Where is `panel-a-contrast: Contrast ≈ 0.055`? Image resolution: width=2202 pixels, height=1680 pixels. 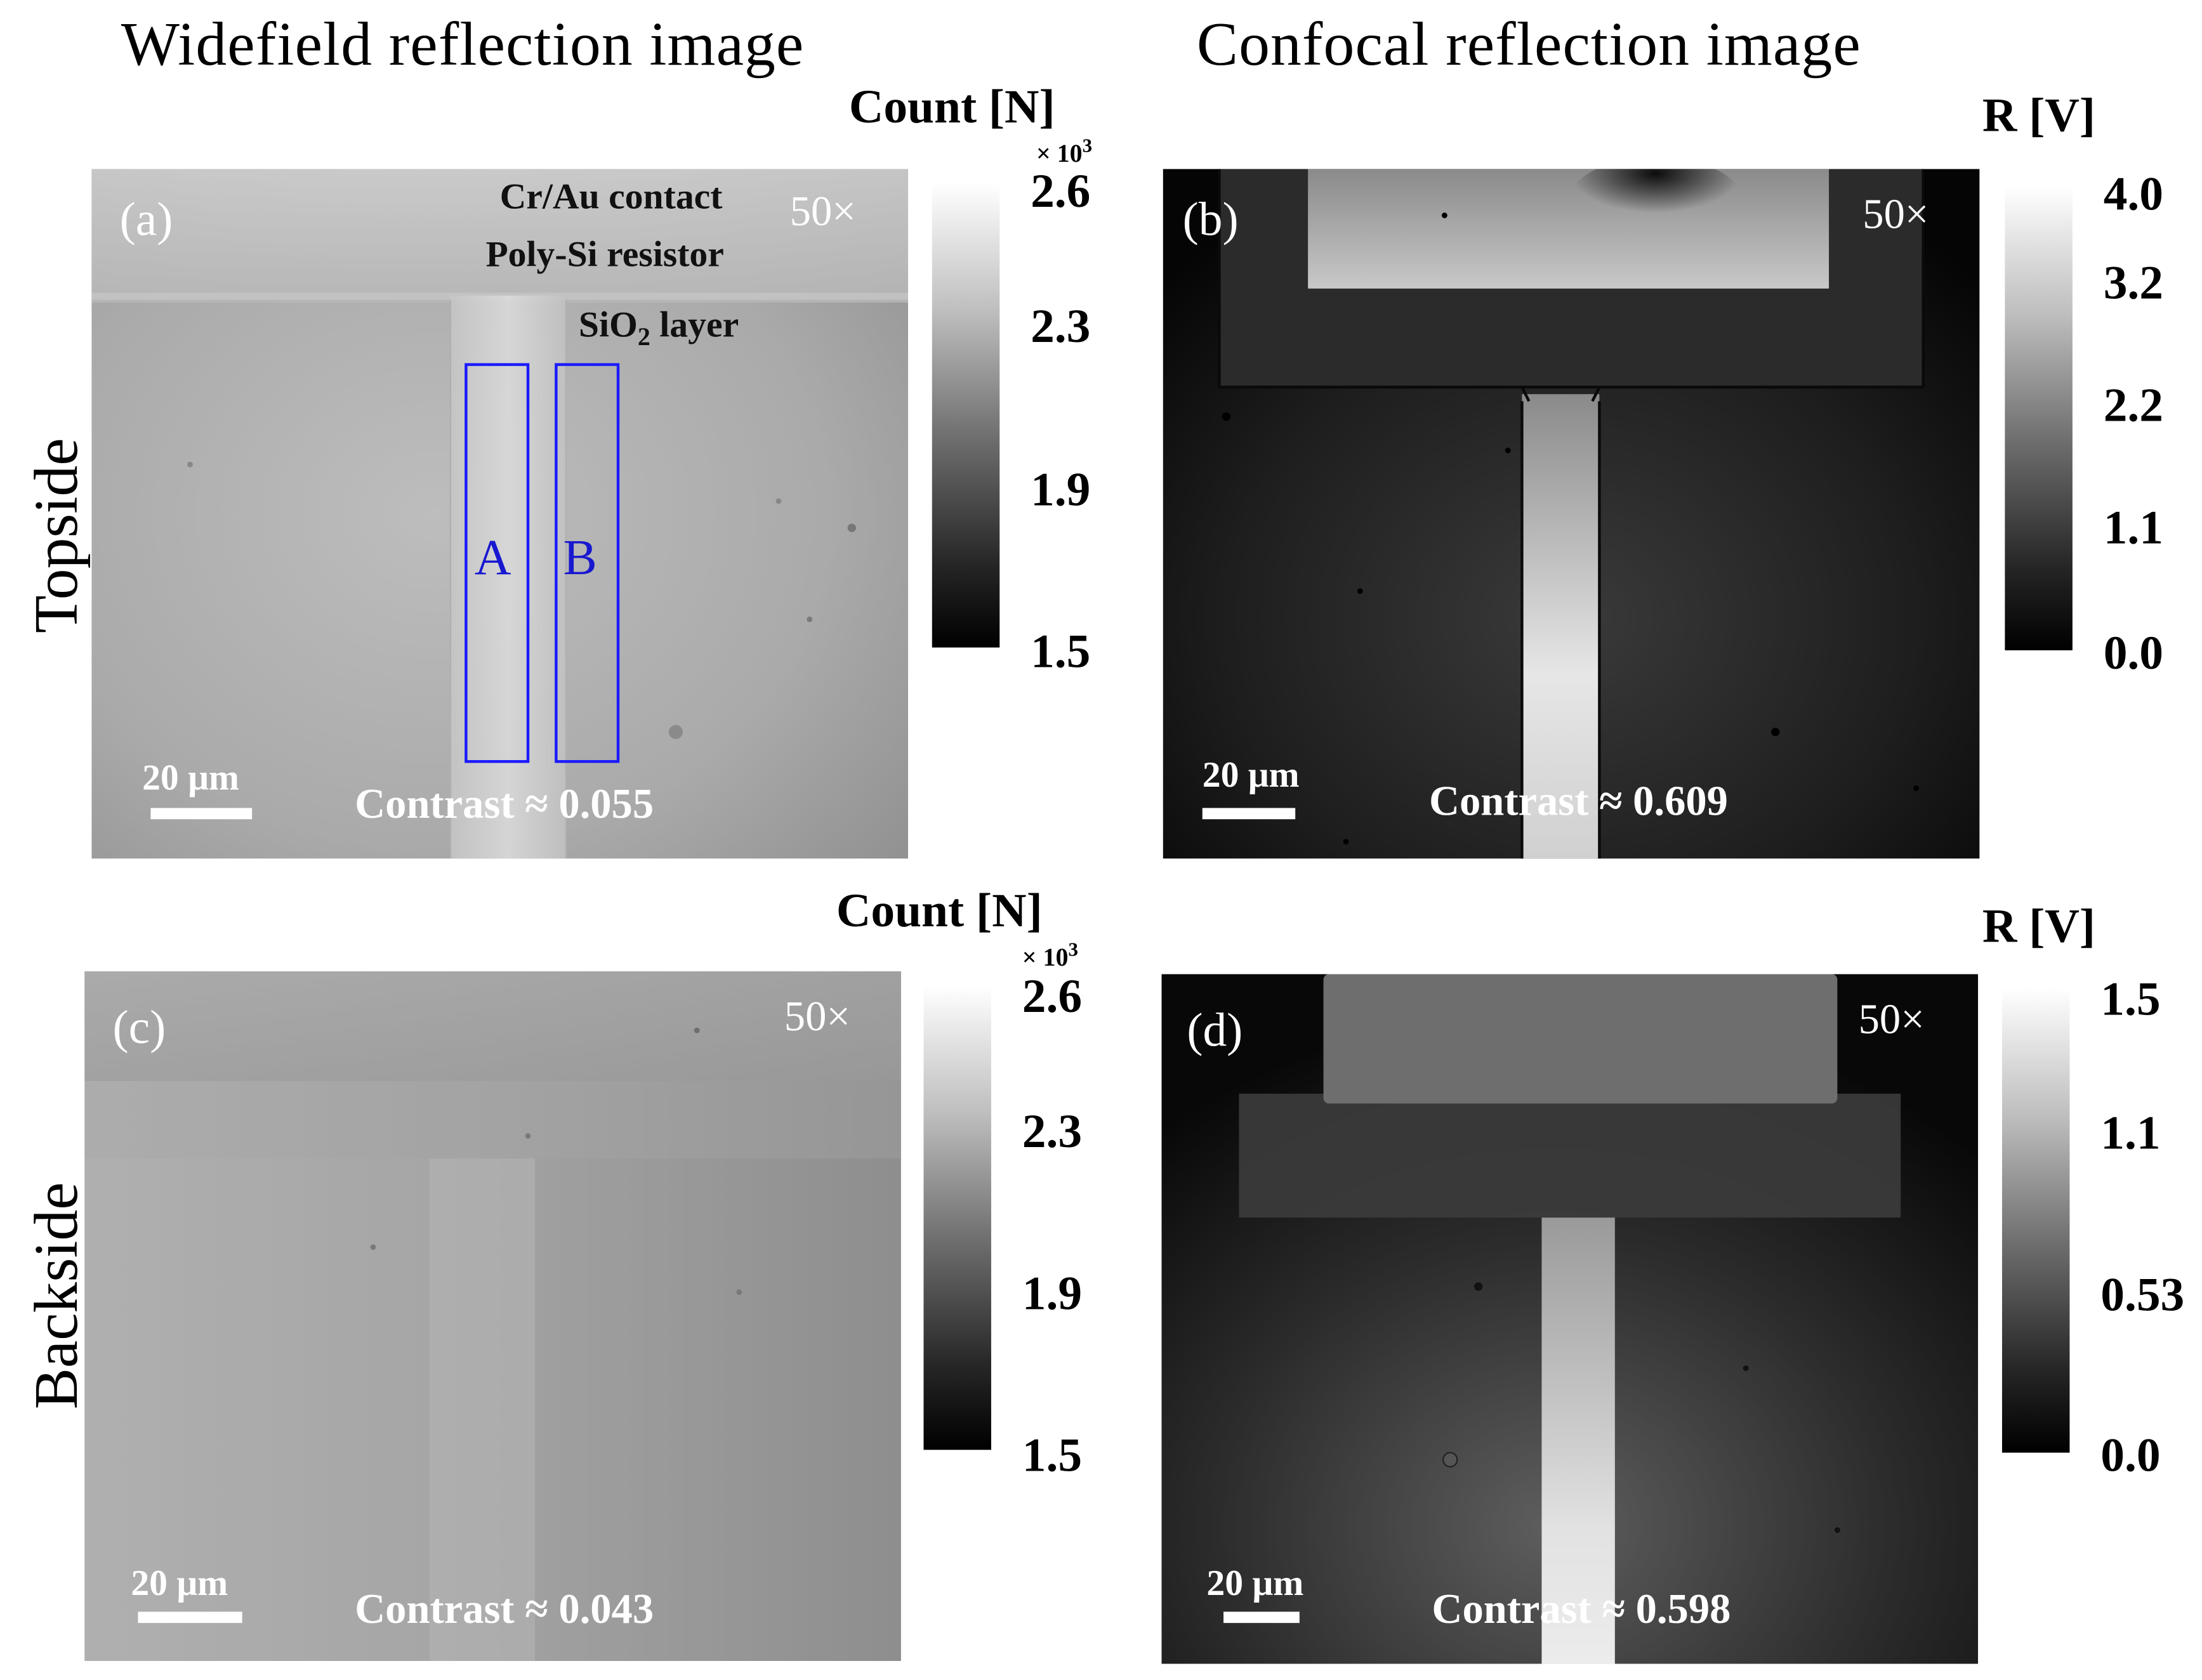
panel-a-contrast: Contrast ≈ 0.055 is located at coordinates (505, 805).